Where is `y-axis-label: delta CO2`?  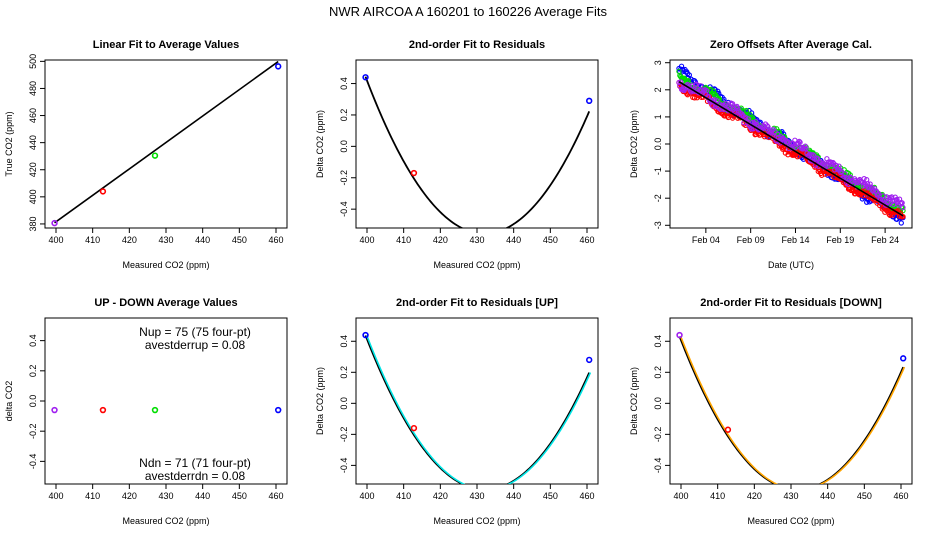 y-axis-label: delta CO2 is located at coordinates (9, 401).